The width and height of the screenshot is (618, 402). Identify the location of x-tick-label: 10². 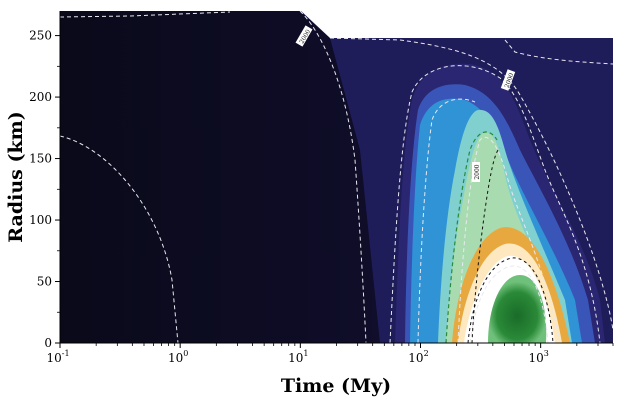
(418, 357).